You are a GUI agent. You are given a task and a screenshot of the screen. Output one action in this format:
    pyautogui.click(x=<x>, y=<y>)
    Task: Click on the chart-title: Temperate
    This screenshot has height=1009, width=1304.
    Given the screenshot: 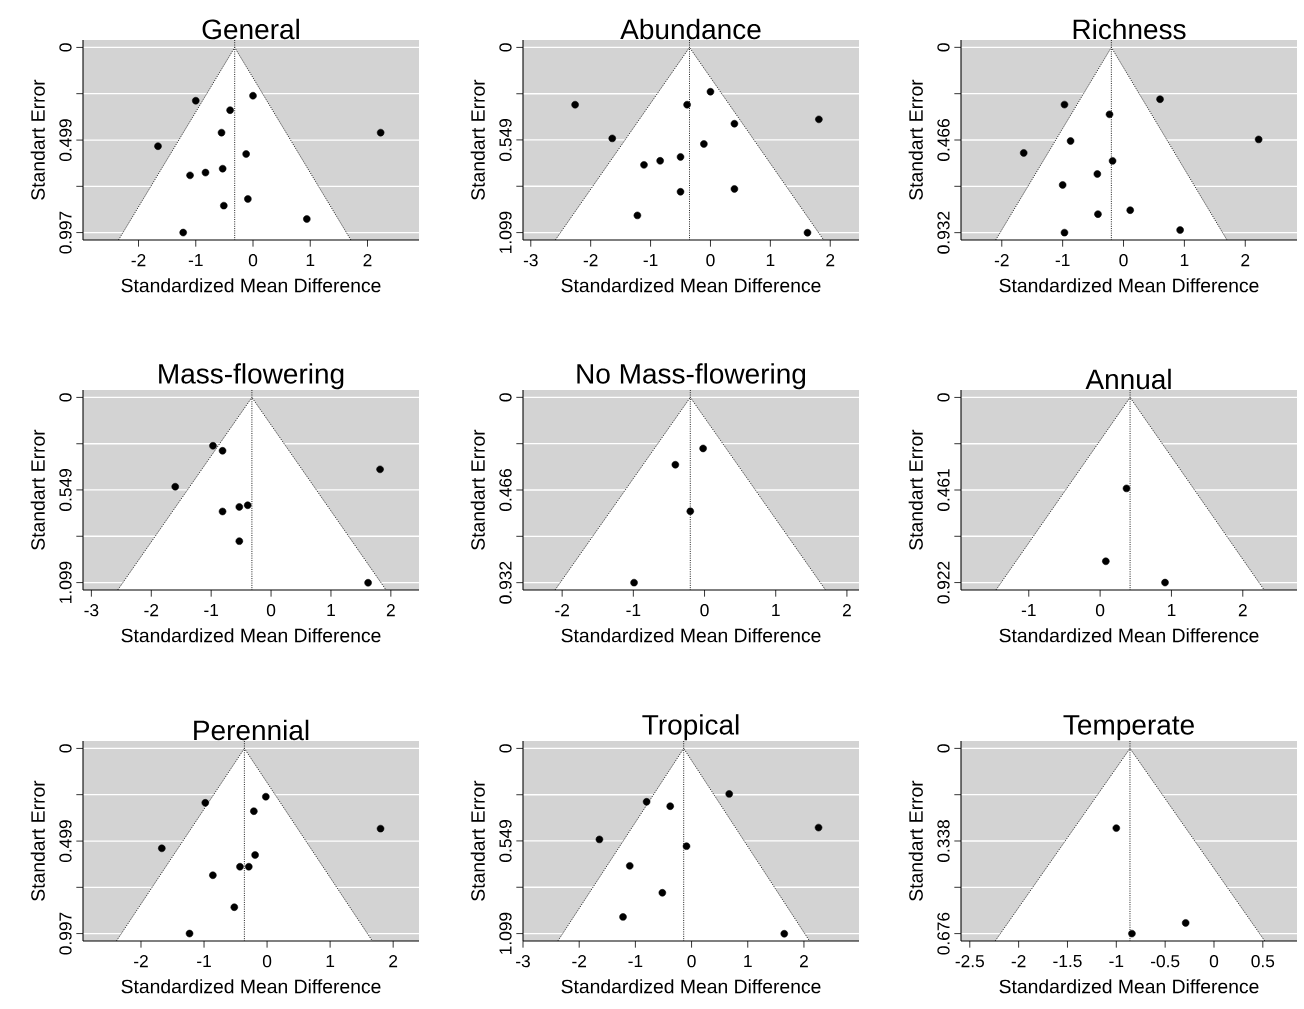 What is the action you would take?
    pyautogui.click(x=1128, y=728)
    